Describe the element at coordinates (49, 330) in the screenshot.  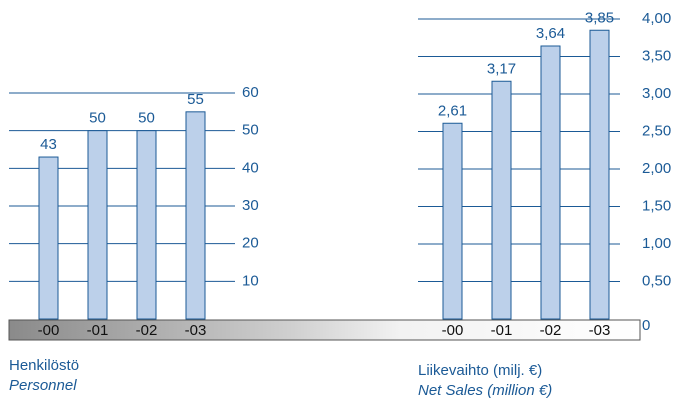
I see `personnel-category-label: -00` at that location.